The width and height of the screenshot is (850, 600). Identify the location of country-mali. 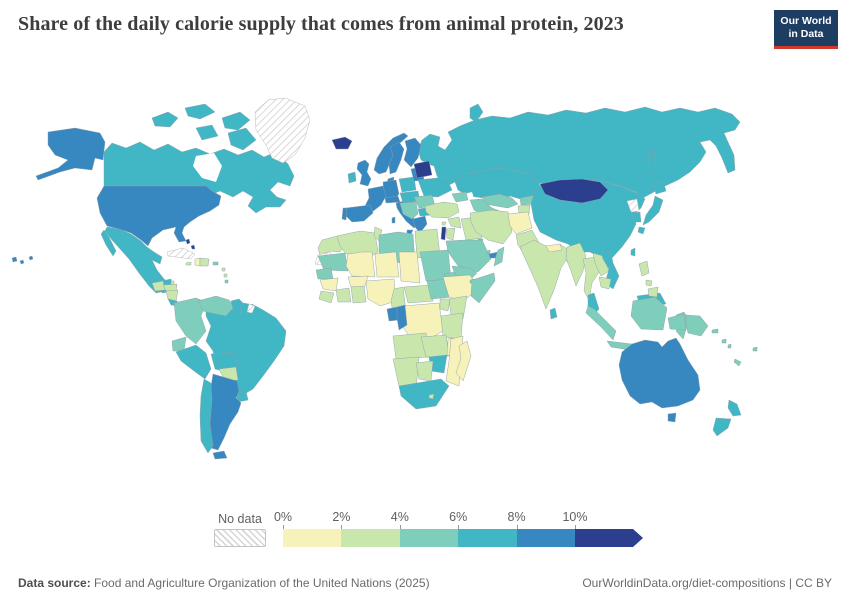
(360, 264).